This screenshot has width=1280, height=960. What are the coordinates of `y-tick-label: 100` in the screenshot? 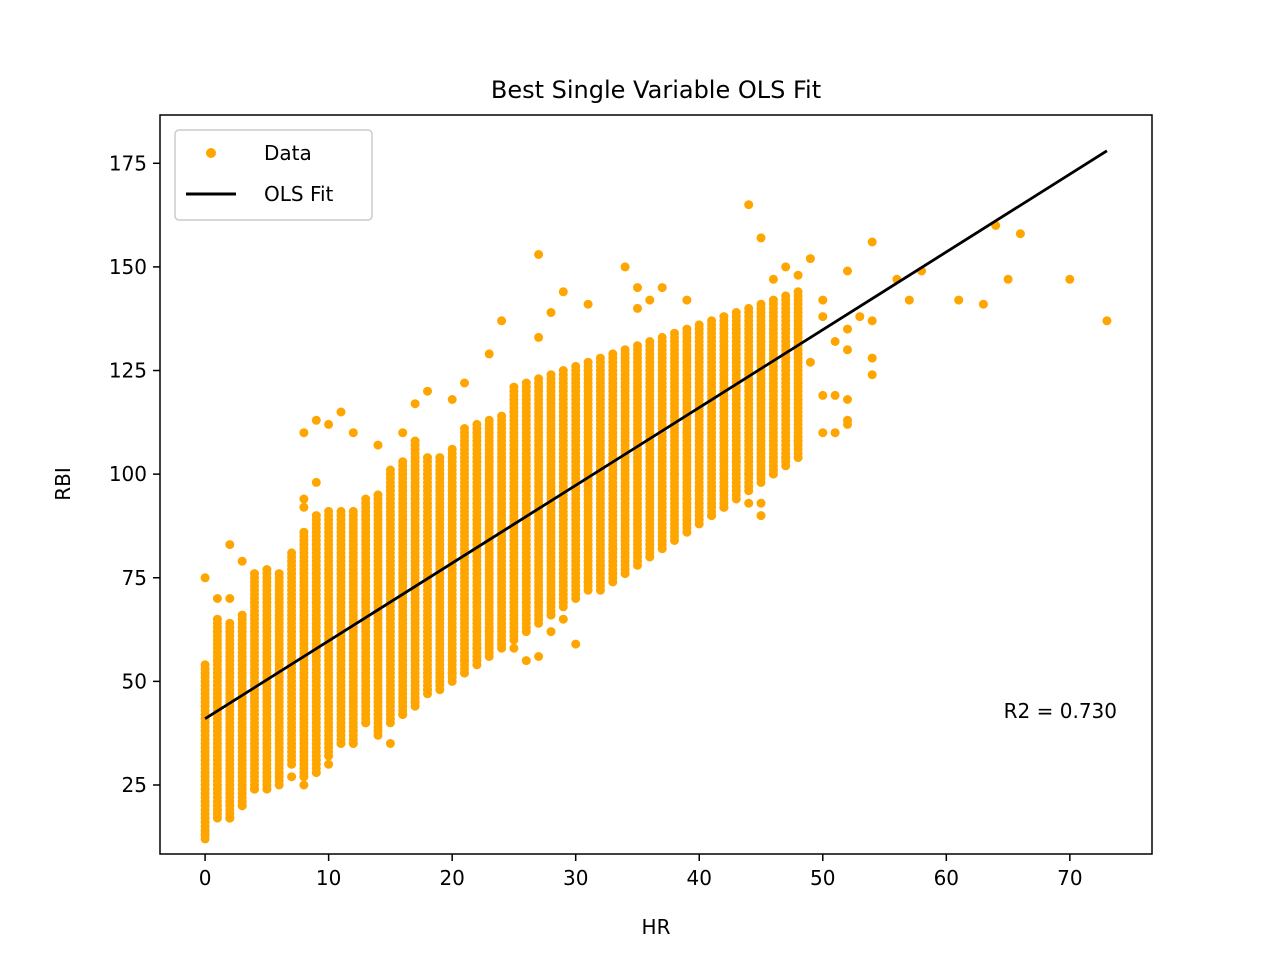 It's located at (128, 474).